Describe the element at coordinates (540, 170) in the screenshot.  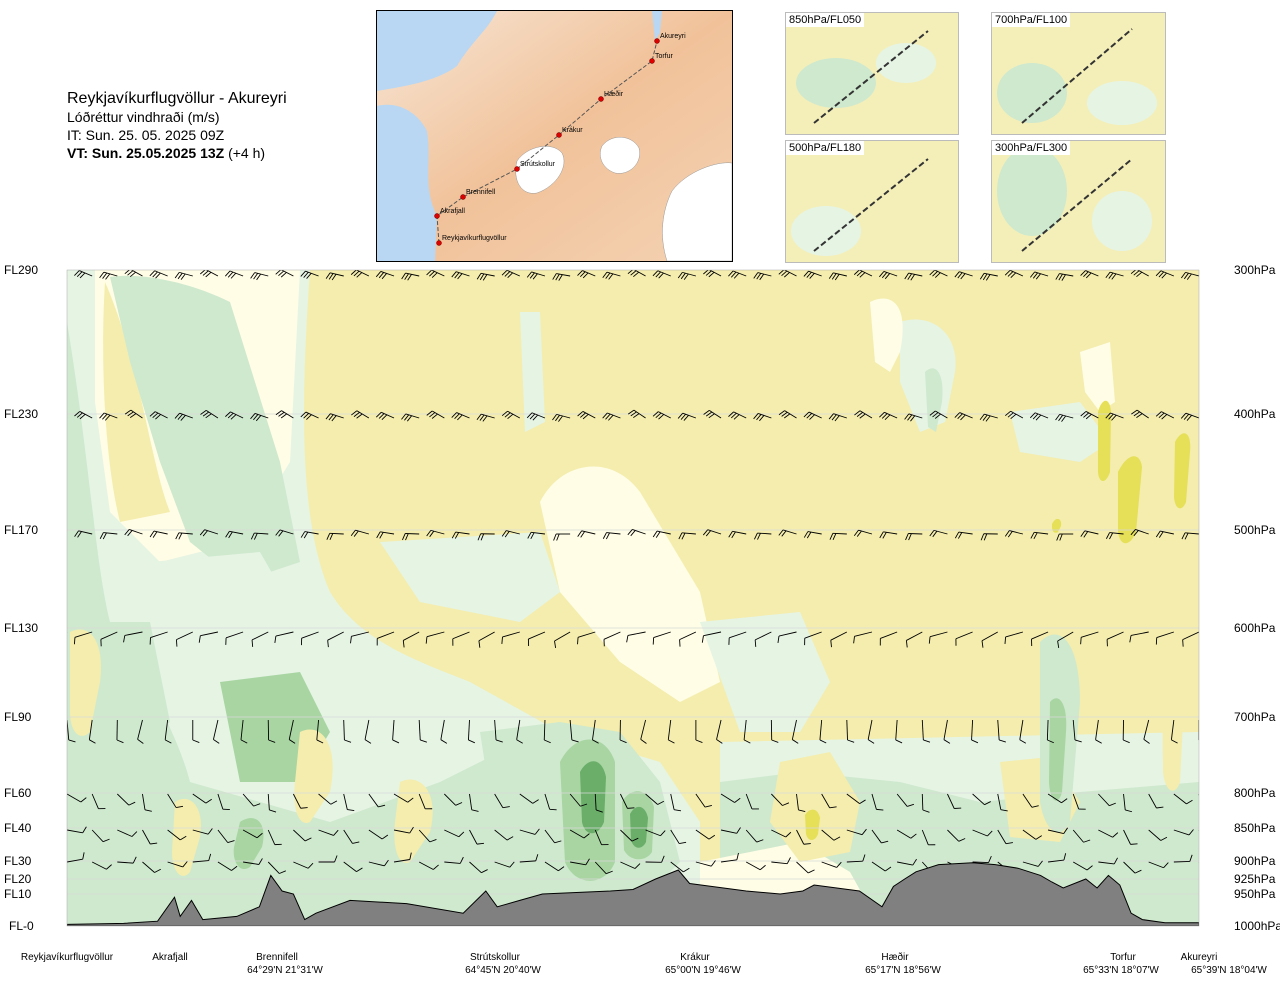
I see `glacier-langjokull` at that location.